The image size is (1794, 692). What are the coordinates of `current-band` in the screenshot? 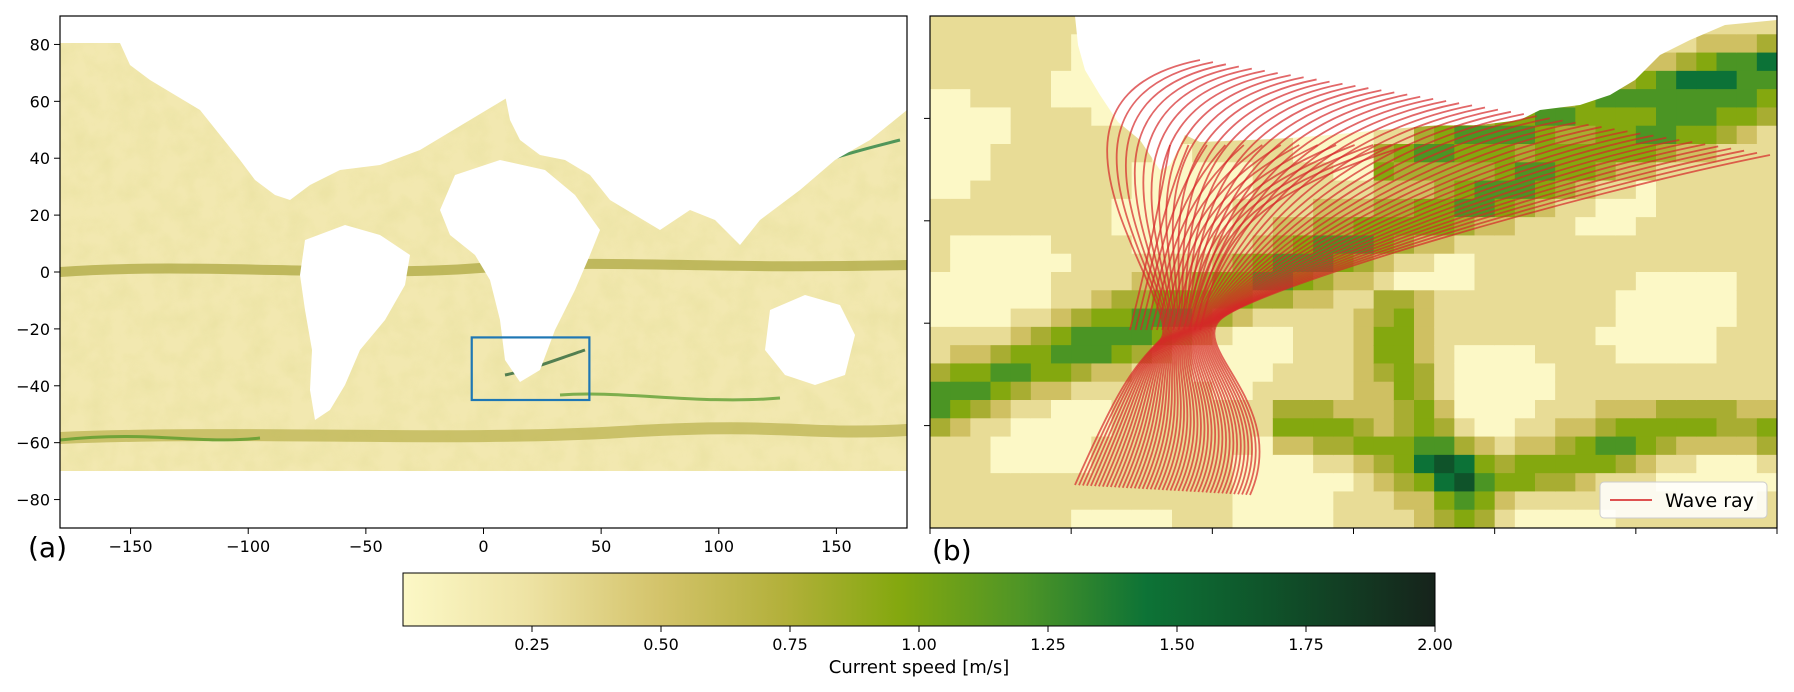 It's located at (483, 433).